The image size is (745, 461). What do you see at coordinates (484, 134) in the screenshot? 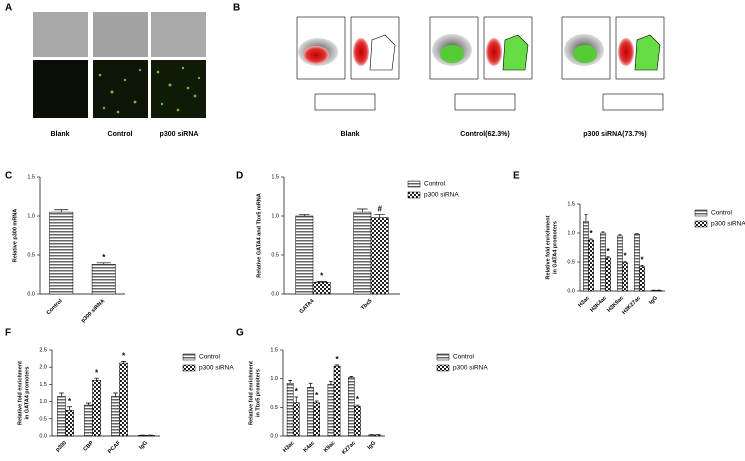
I see `image-label: Control(62.3%)` at bounding box center [484, 134].